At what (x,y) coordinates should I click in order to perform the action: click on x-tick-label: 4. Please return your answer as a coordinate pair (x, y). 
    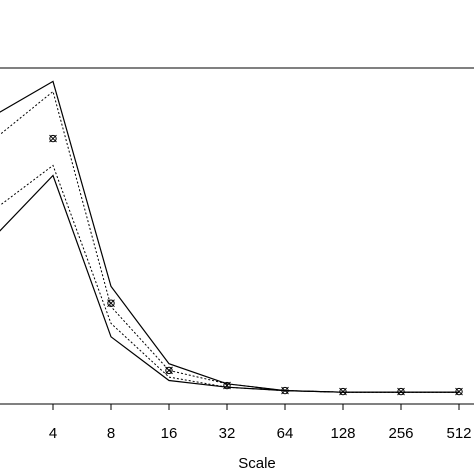
    Looking at the image, I should click on (53, 433).